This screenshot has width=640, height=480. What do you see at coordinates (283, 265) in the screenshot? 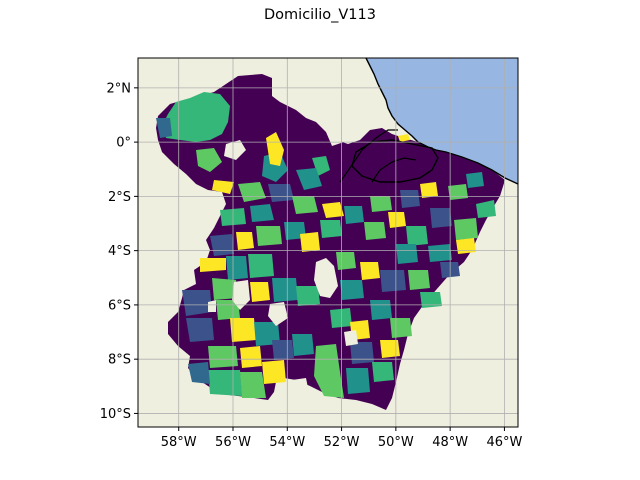
I see `region-gaps` at bounding box center [283, 265].